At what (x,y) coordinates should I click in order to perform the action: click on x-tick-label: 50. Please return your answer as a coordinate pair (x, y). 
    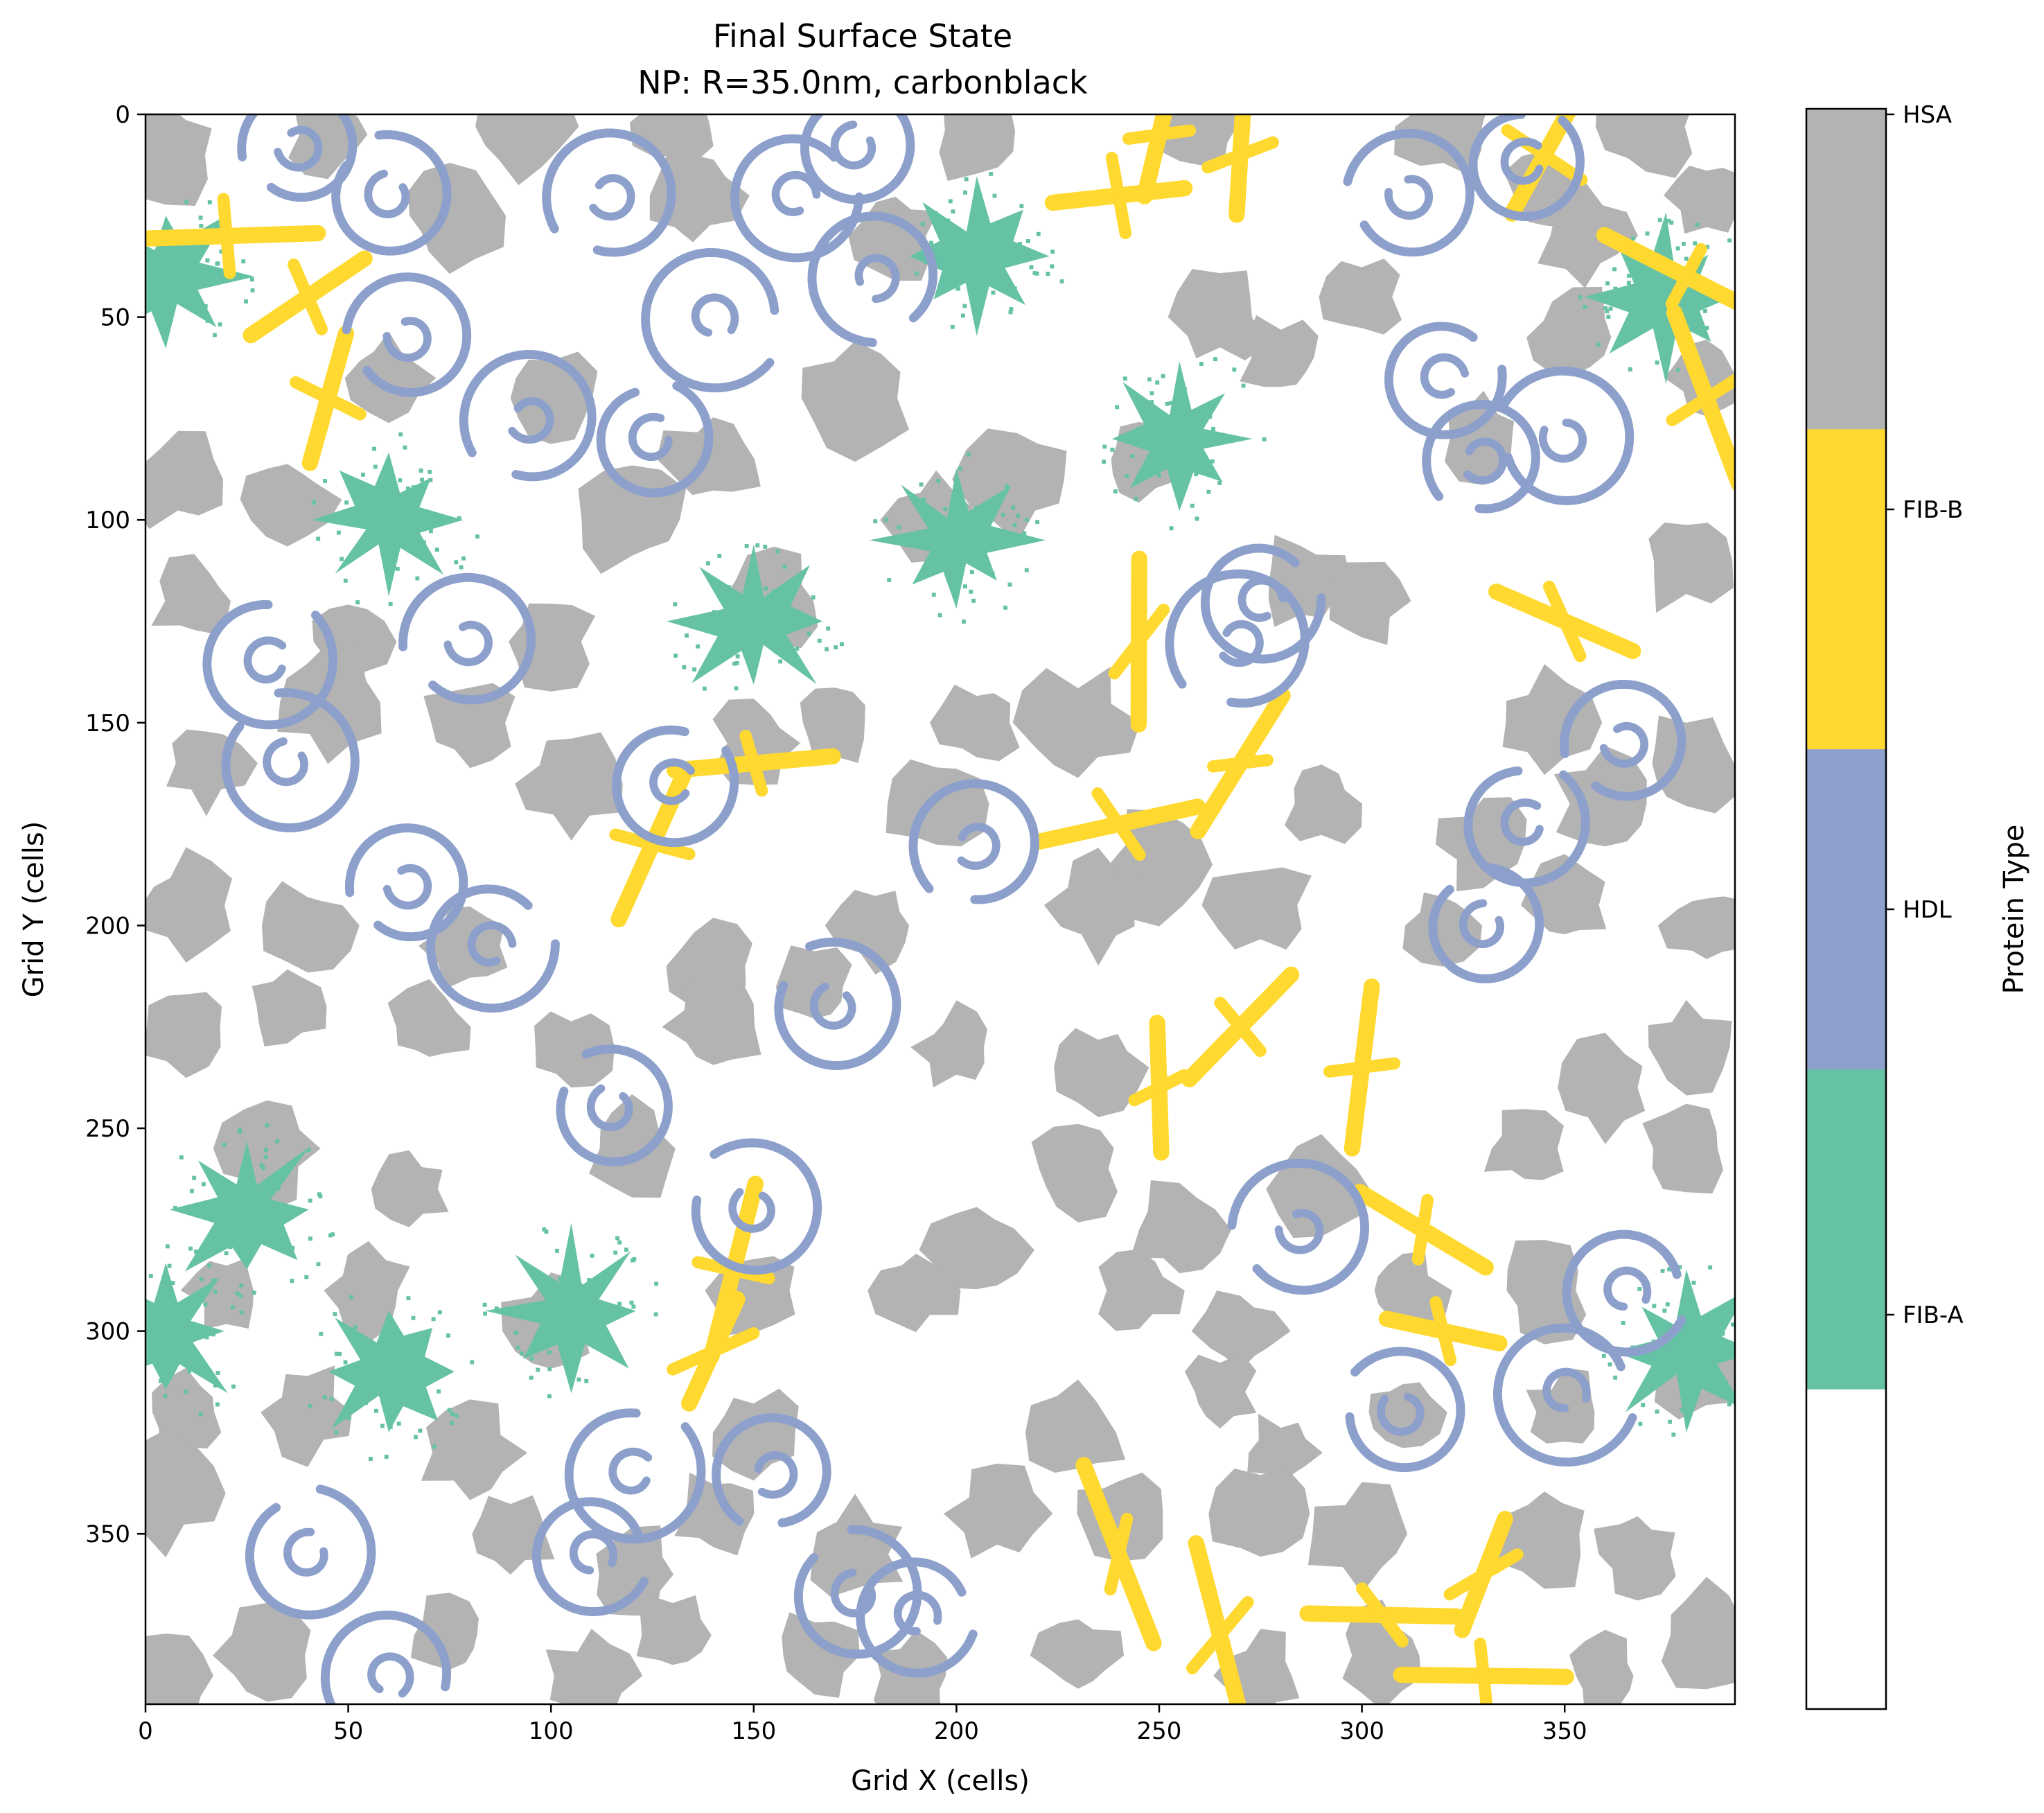
    Looking at the image, I should click on (348, 1731).